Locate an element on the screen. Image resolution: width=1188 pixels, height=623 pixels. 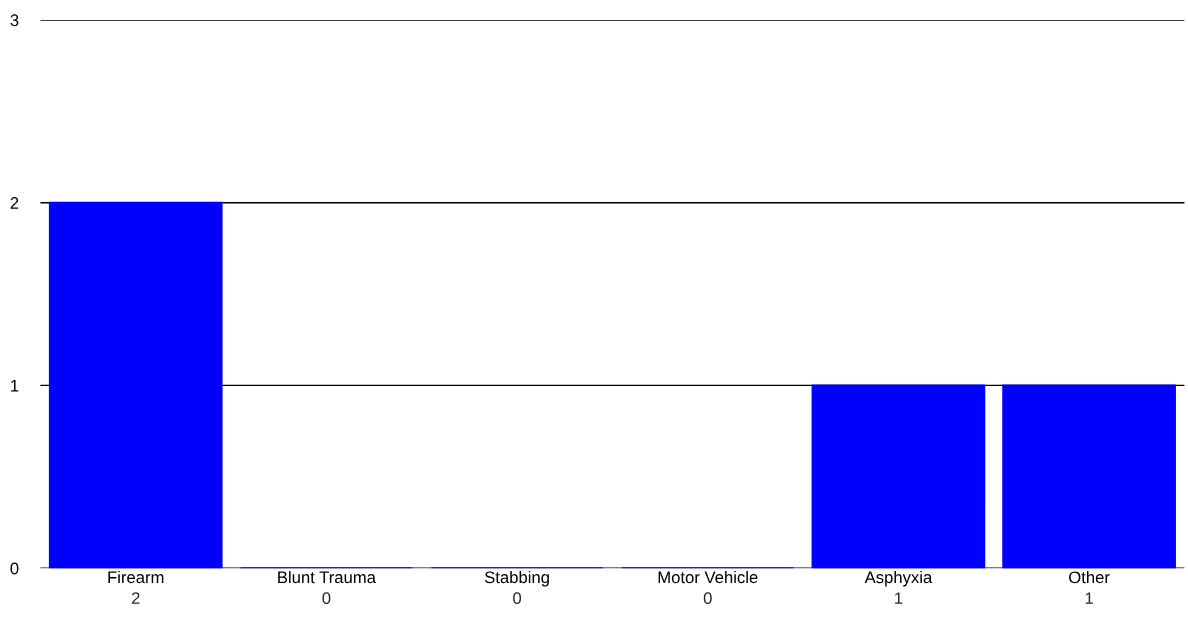
x-tick-label: Motor Vehicle is located at coordinates (708, 577).